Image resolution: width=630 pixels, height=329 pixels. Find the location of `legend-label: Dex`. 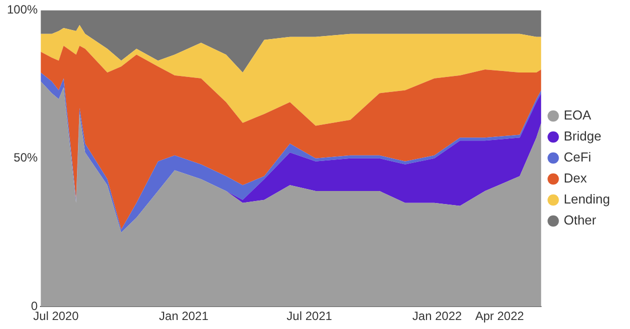

legend-label: Dex is located at coordinates (576, 178).